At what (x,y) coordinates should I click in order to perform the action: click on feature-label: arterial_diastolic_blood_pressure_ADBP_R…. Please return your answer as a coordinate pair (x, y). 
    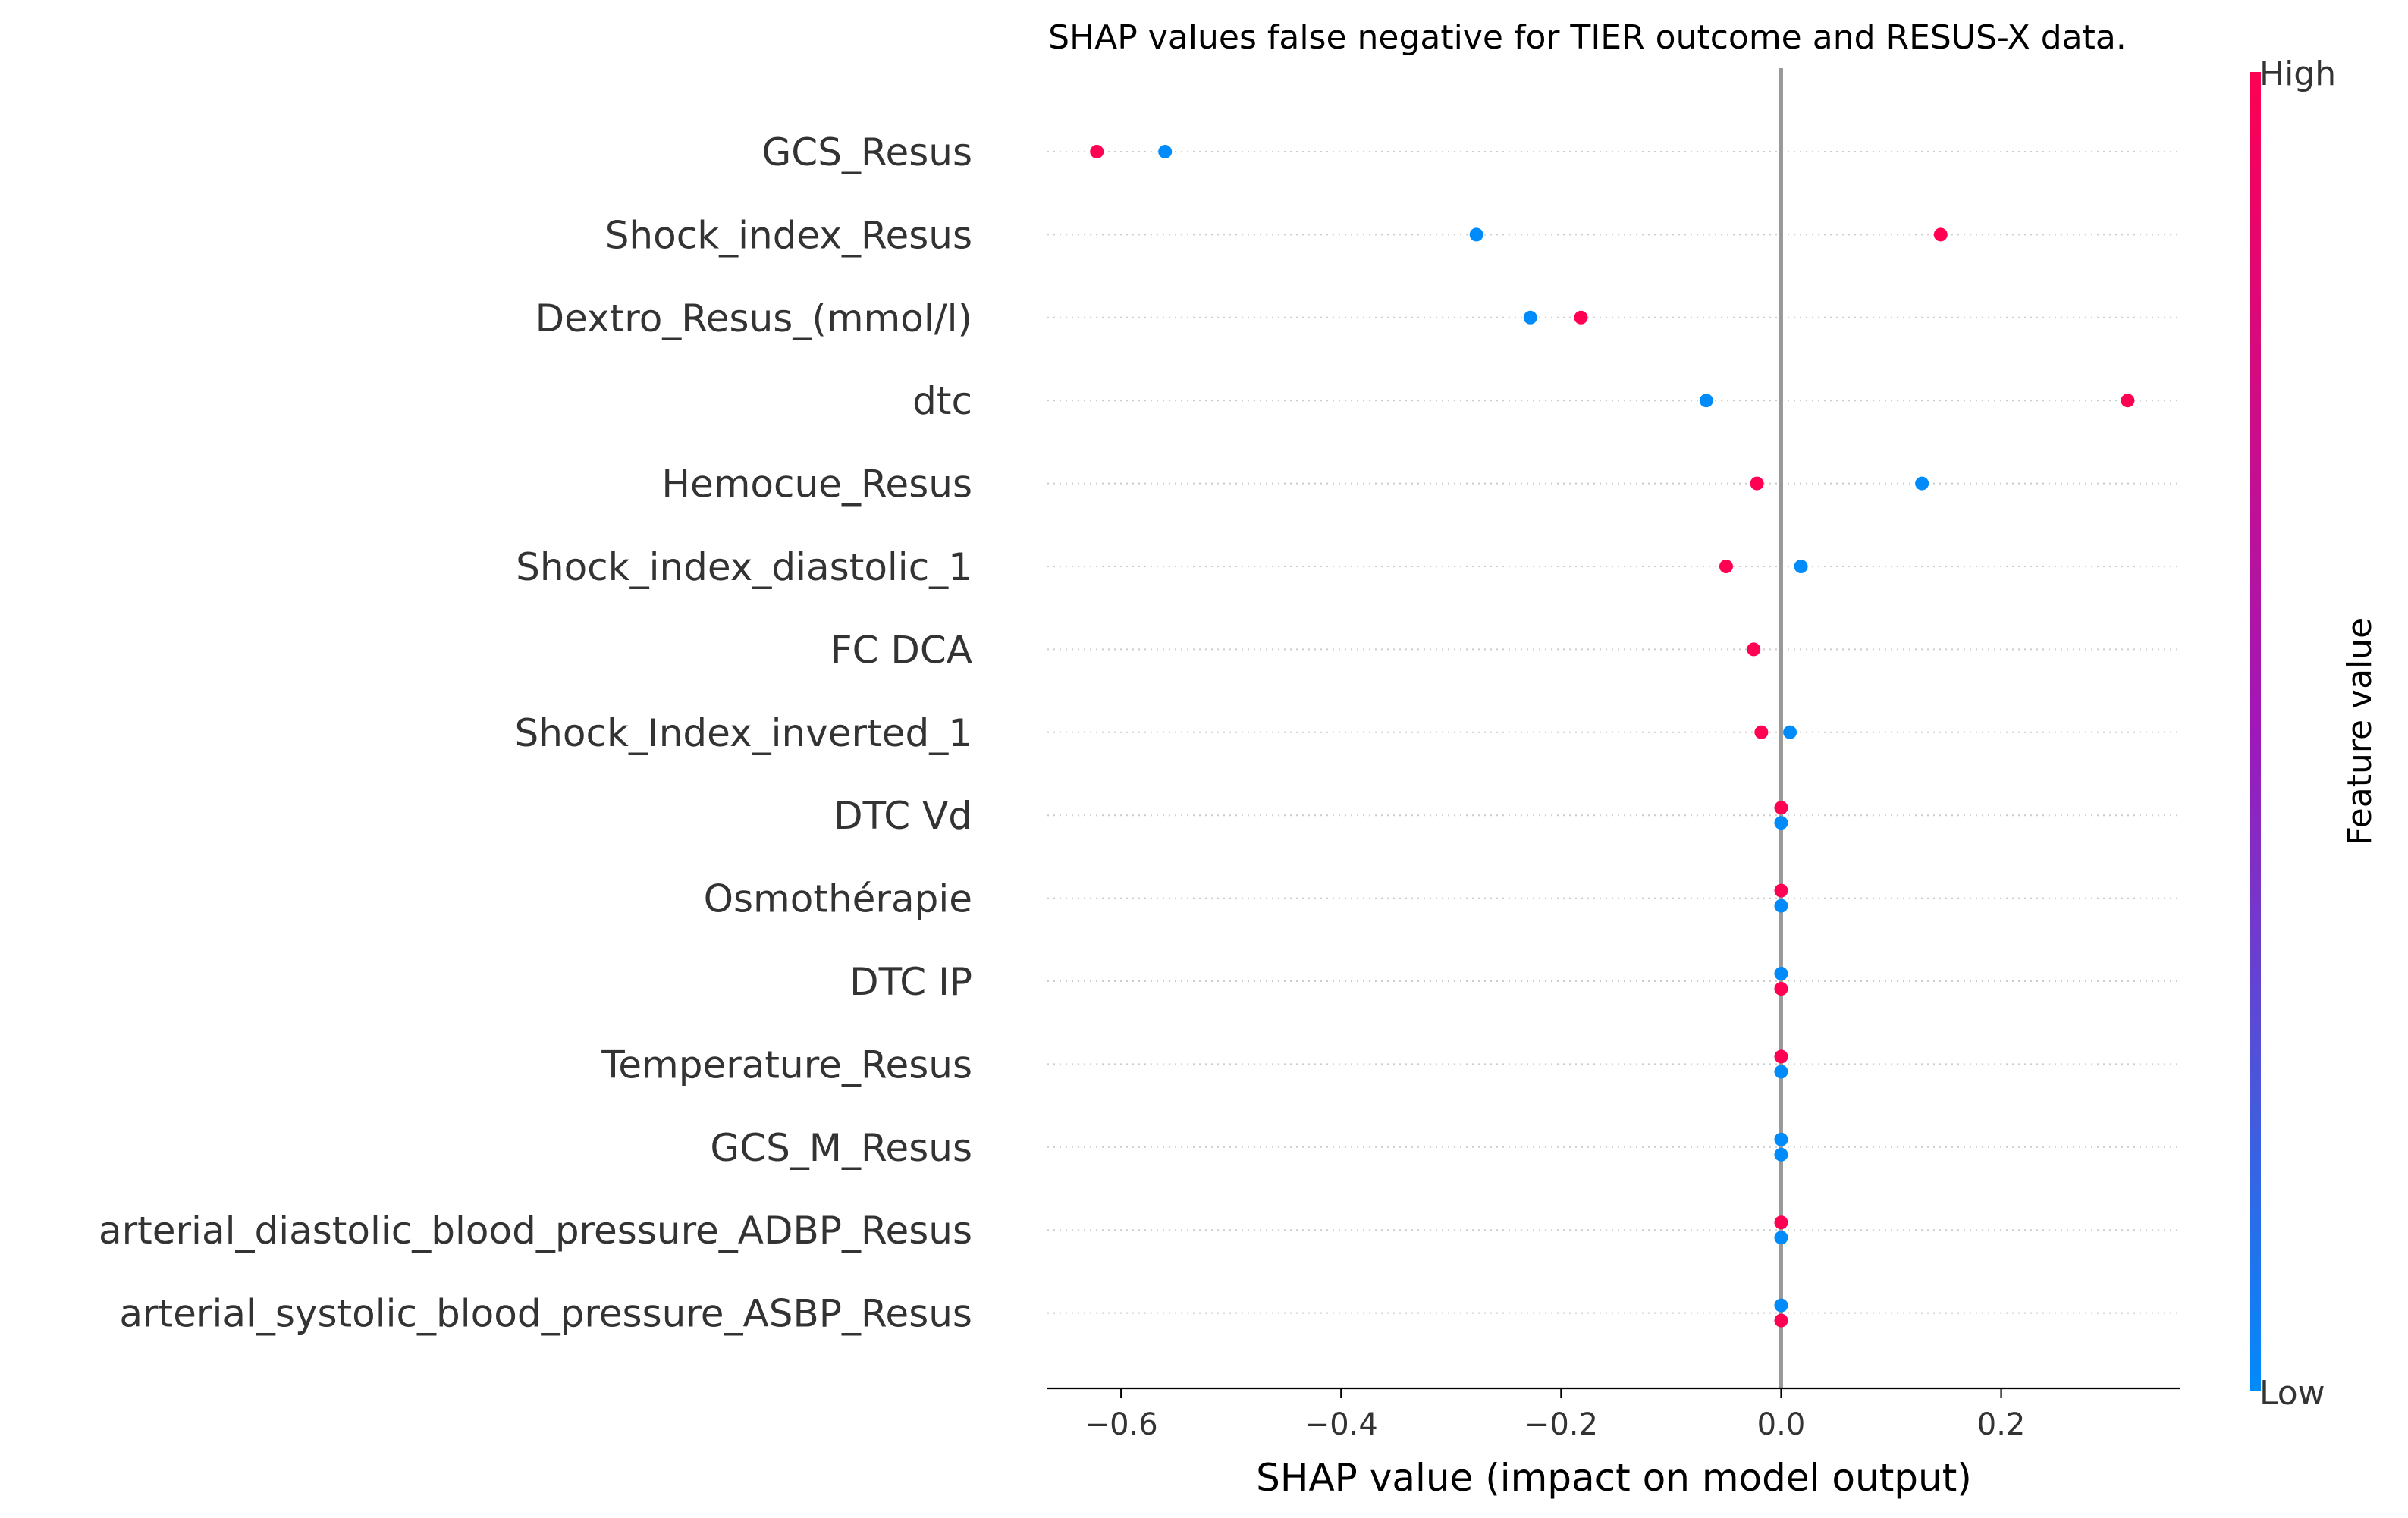
    Looking at the image, I should click on (535, 1231).